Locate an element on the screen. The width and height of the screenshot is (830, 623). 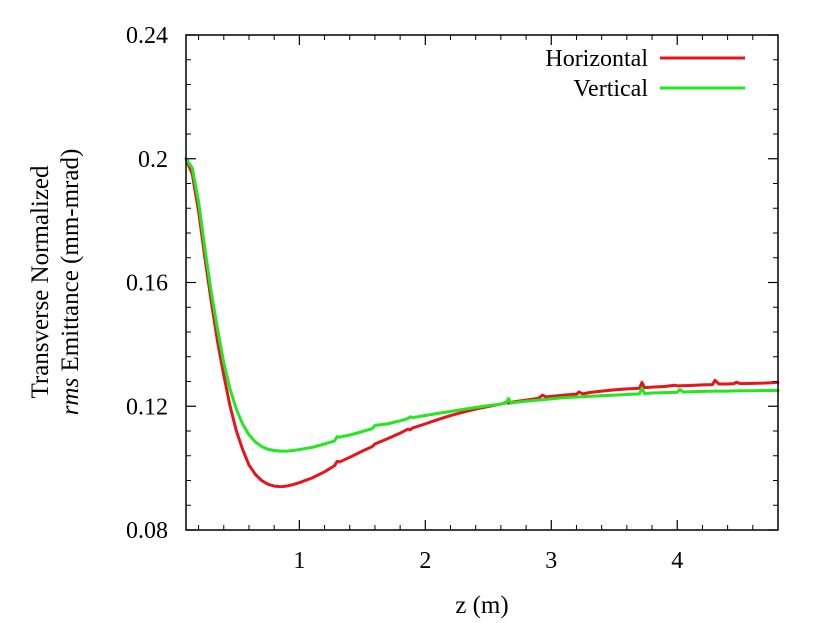
x-axis-label: z (m) is located at coordinates (481, 605).